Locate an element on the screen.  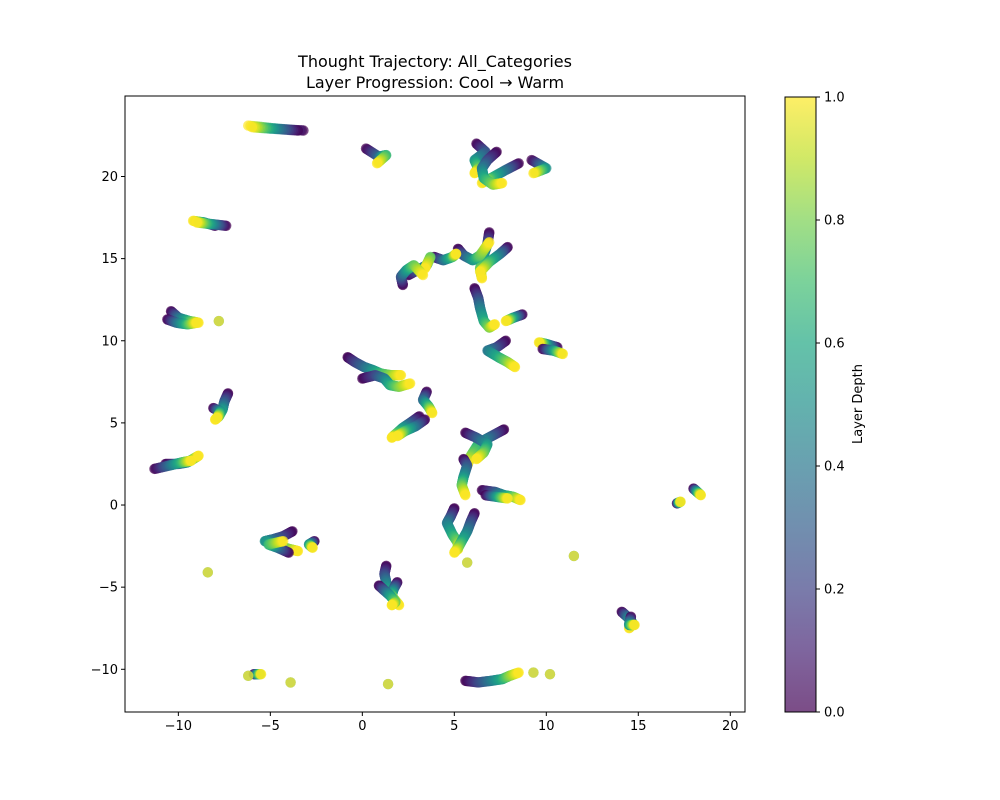
x-tick-label: 10 is located at coordinates (546, 726).